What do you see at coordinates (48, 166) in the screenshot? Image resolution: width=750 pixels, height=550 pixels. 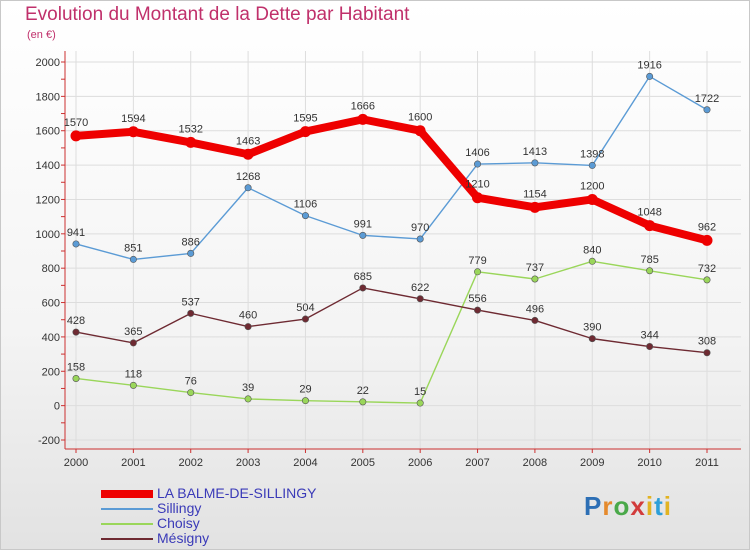 I see `y-tick-label: 1400` at bounding box center [48, 166].